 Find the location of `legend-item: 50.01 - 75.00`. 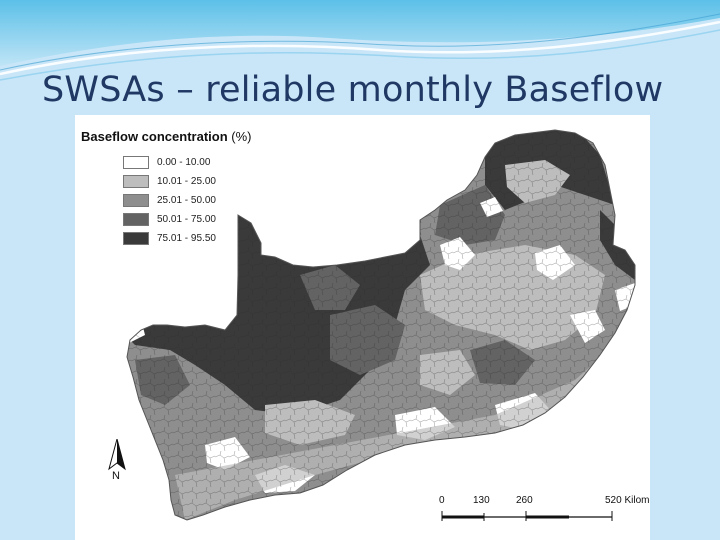

legend-item: 50.01 - 75.00 is located at coordinates (169, 219).